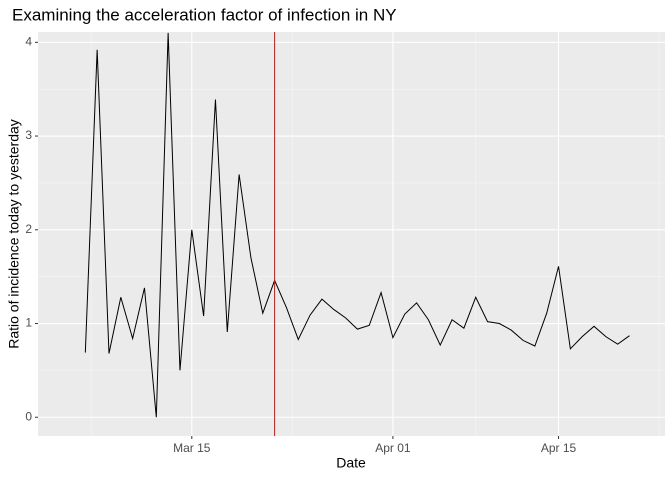 Image resolution: width=672 pixels, height=480 pixels. What do you see at coordinates (351, 463) in the screenshot?
I see `x-axis-label: Date` at bounding box center [351, 463].